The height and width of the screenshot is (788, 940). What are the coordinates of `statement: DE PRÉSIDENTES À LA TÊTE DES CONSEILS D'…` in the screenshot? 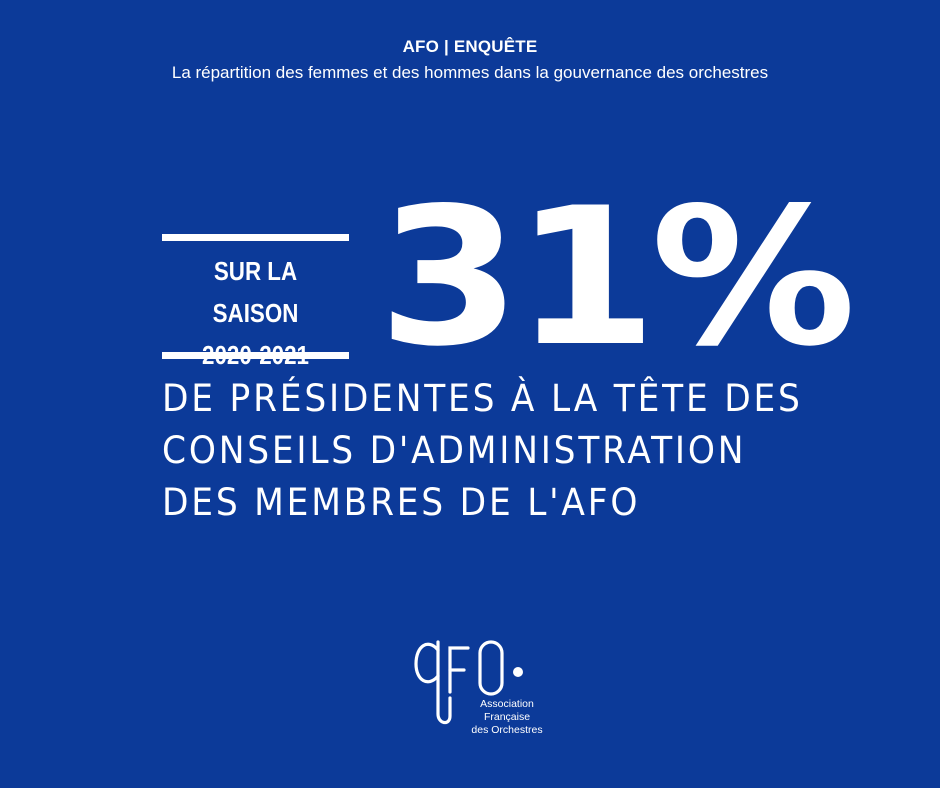 It's located at (502, 451).